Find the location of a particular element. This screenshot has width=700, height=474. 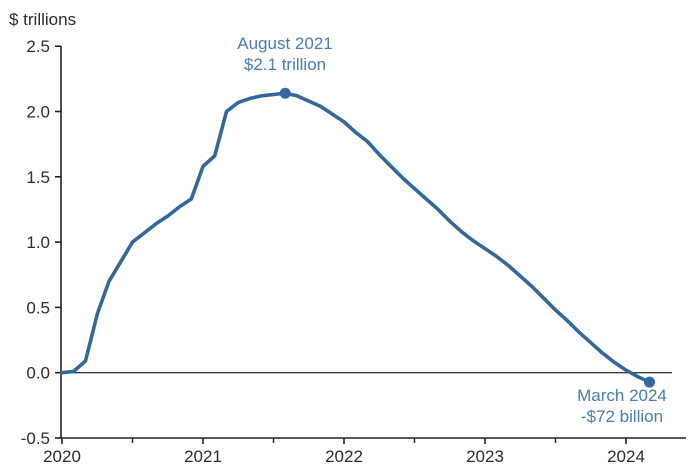

y-axis-tick-label: 0.0 is located at coordinates (38, 373).